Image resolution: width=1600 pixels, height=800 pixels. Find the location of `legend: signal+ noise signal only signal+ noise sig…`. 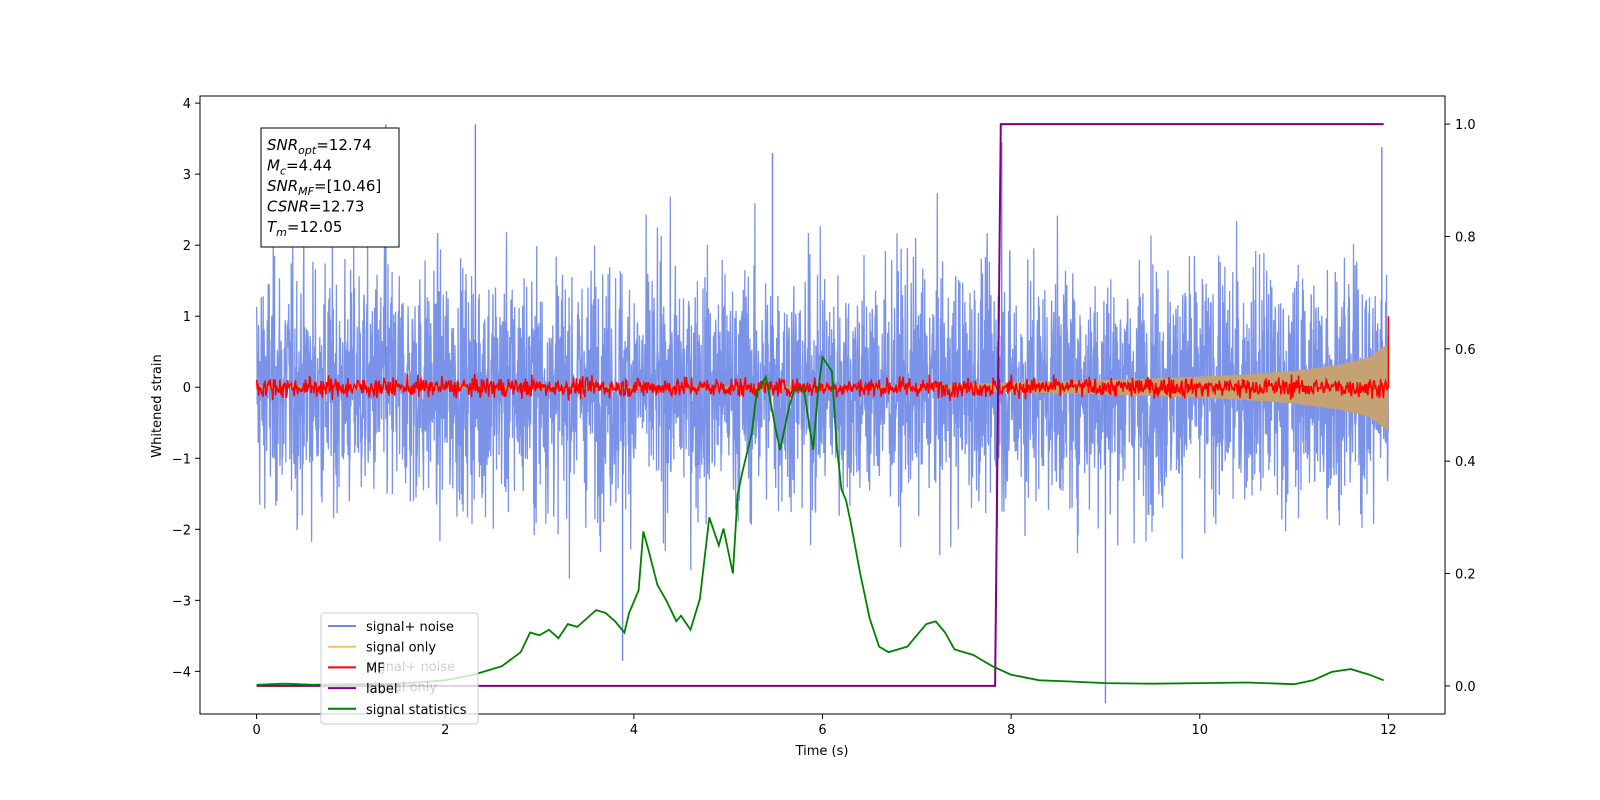

legend: signal+ noise signal only signal+ noise sig… is located at coordinates (399, 668).